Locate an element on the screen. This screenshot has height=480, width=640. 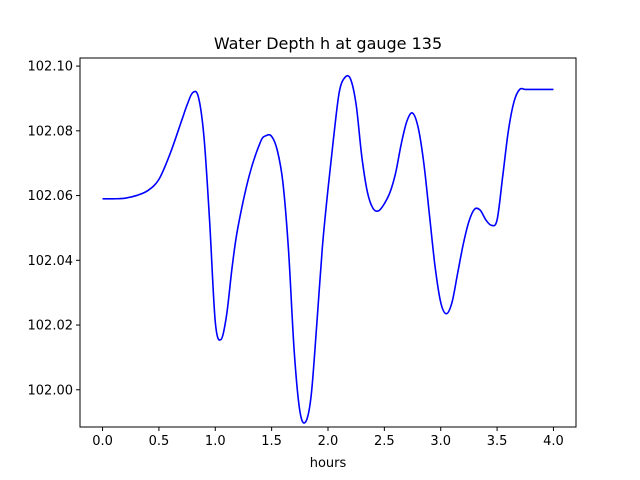
x-tick-label: 1.0 is located at coordinates (215, 441).